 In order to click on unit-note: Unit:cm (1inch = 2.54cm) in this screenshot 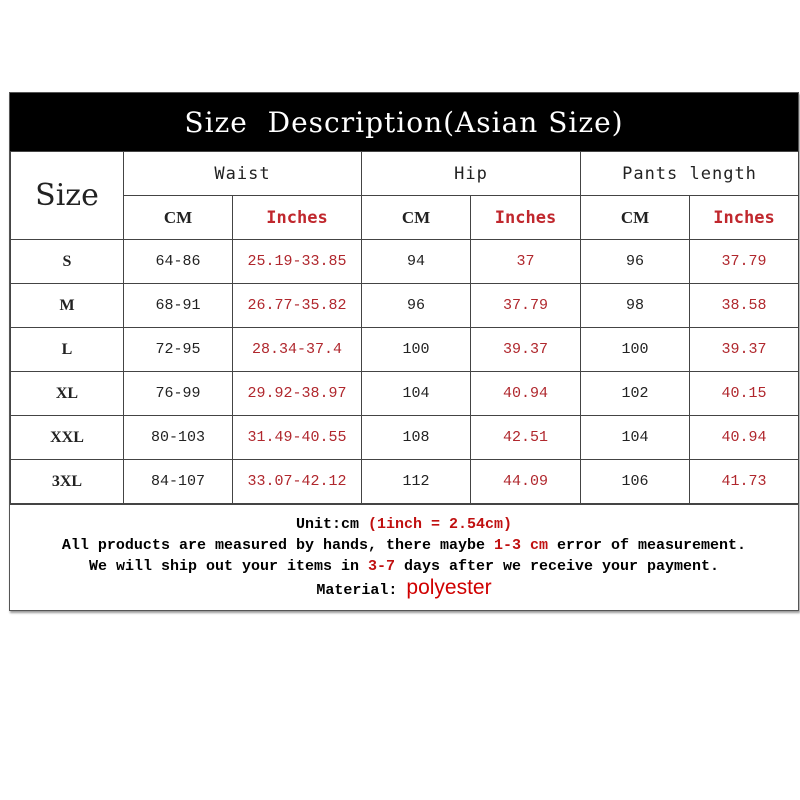, I will do `click(404, 524)`.